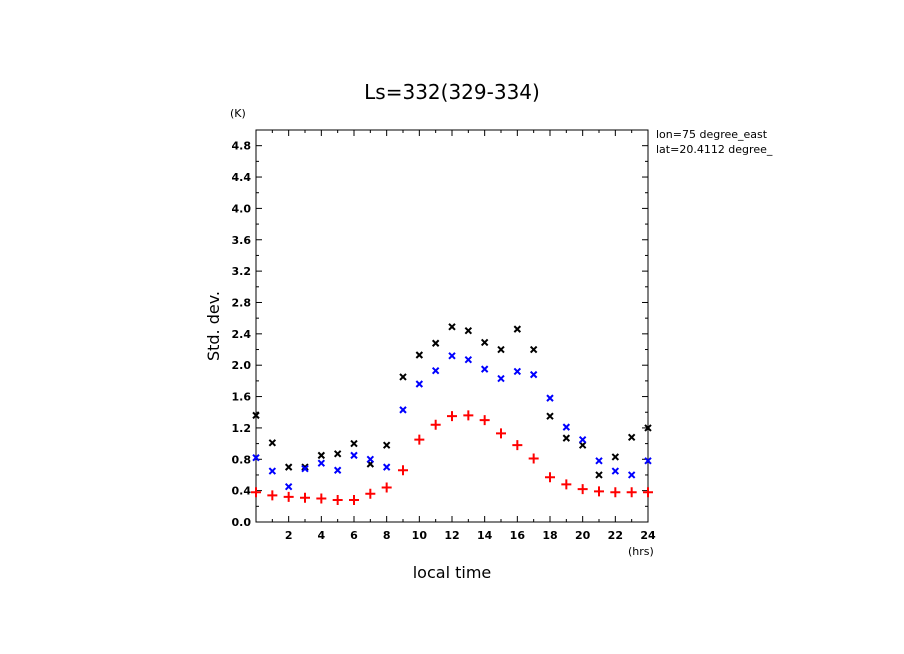 The image size is (904, 654). I want to click on y-tick-label: 2.4, so click(242, 334).